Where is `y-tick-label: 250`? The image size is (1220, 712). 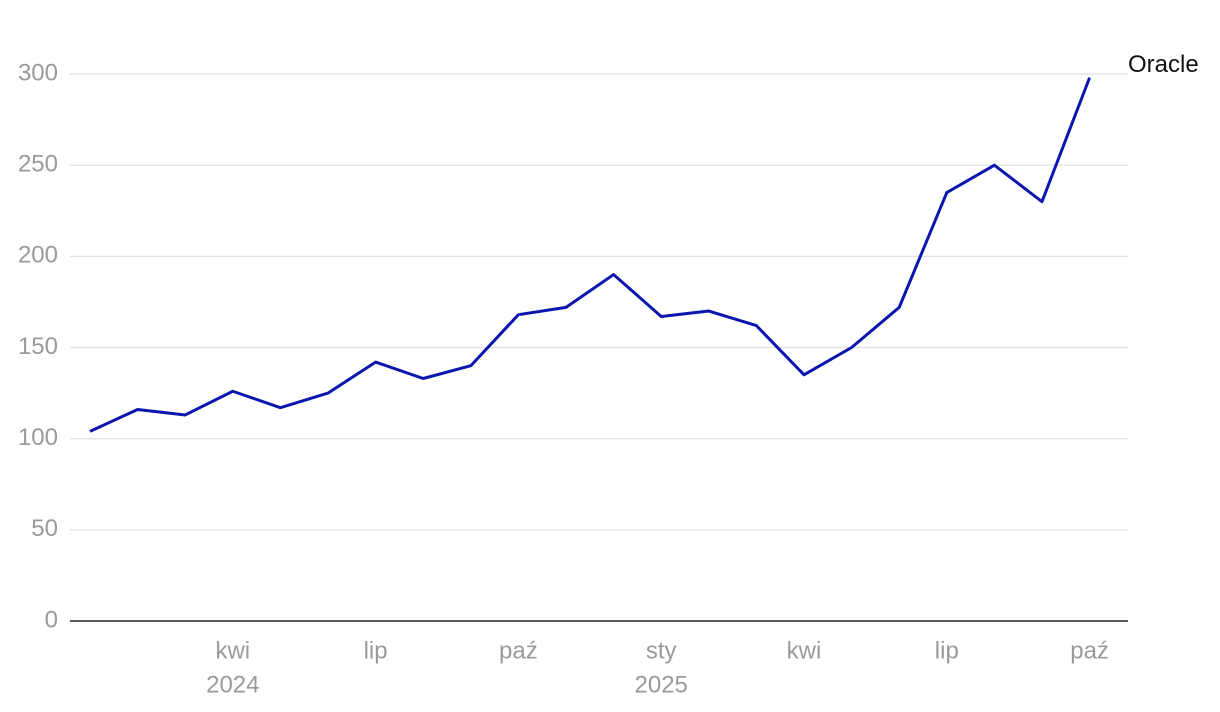 y-tick-label: 250 is located at coordinates (38, 164).